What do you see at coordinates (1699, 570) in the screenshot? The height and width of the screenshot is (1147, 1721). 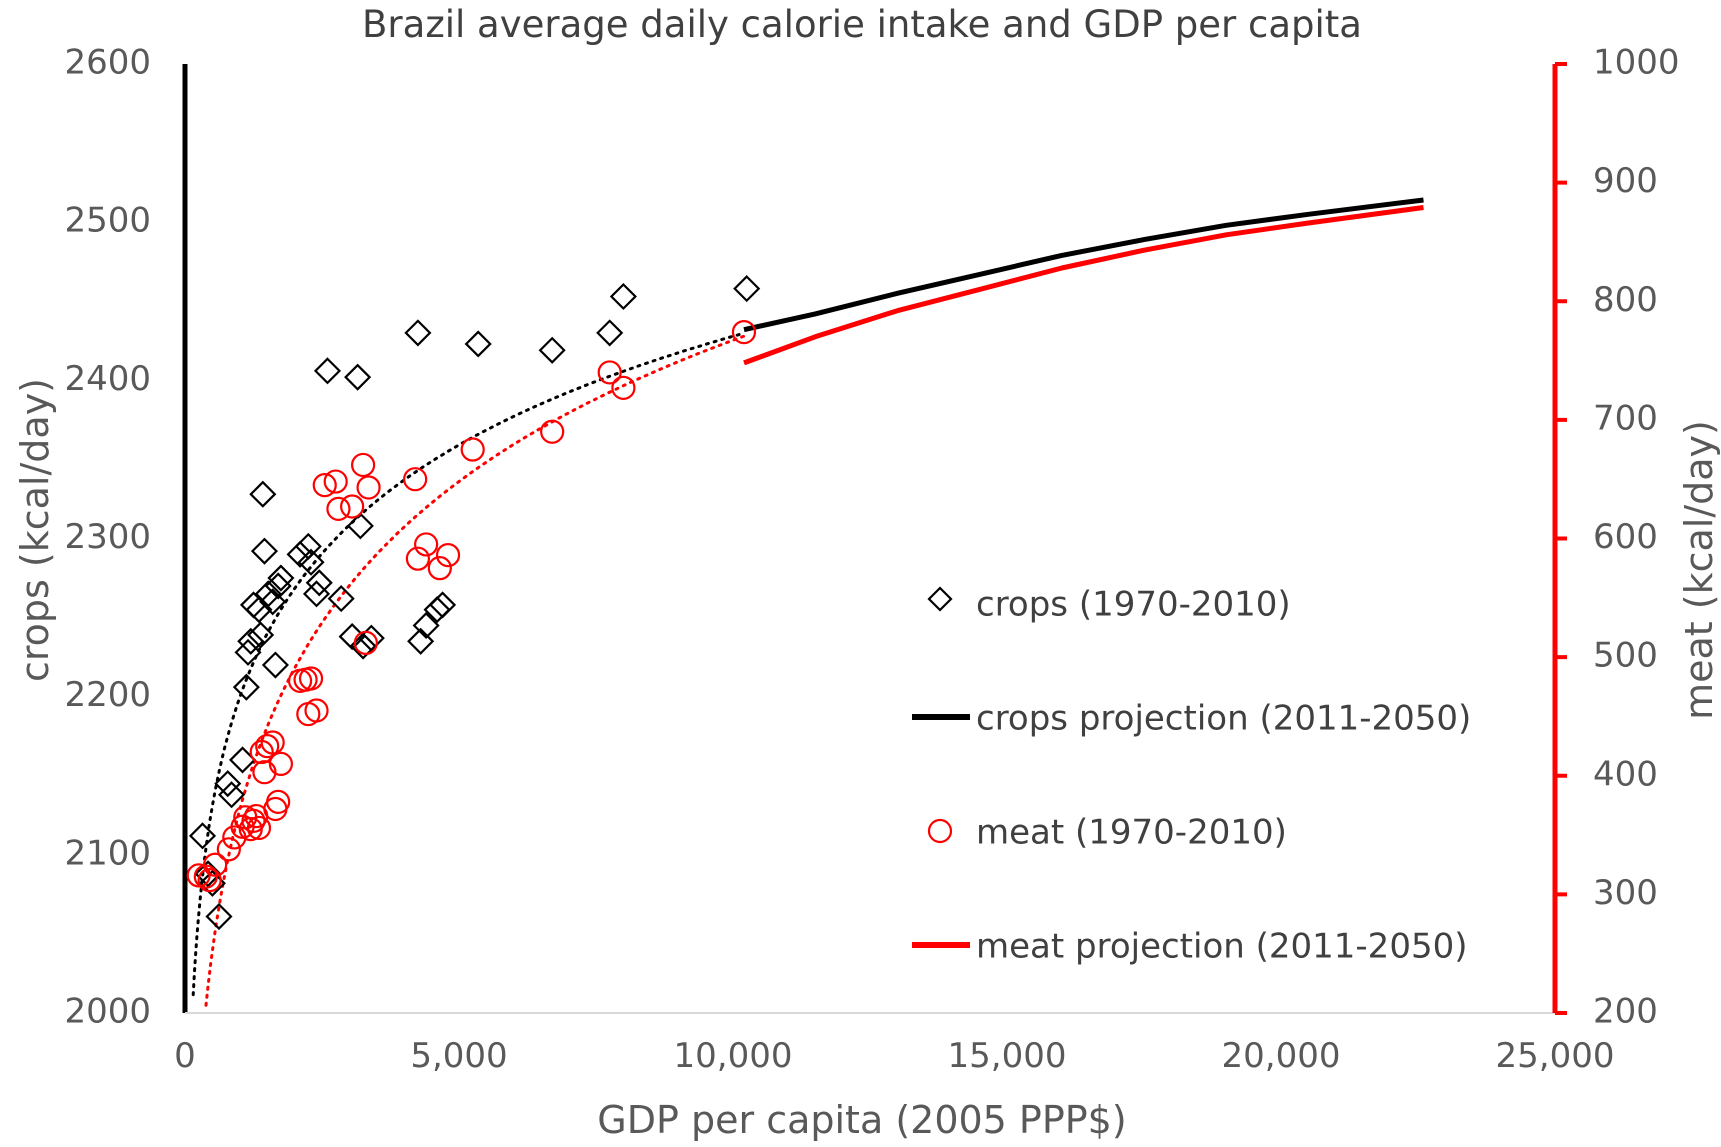 I see `y-axis-right-label: meat (kcal/day)` at bounding box center [1699, 570].